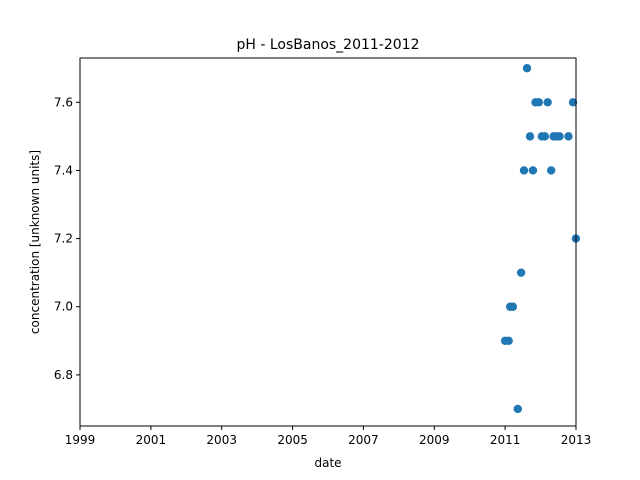 The image size is (640, 480). What do you see at coordinates (576, 440) in the screenshot?
I see `x-tick-label: 2013` at bounding box center [576, 440].